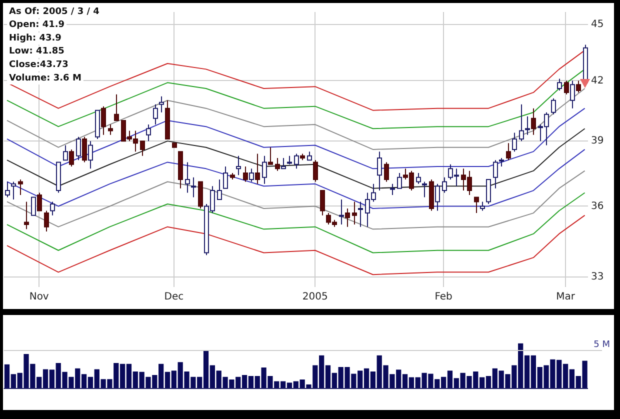 This screenshot has height=419, width=620. I want to click on annotation: As Of: 2005 / 3 / 4, so click(54, 11).